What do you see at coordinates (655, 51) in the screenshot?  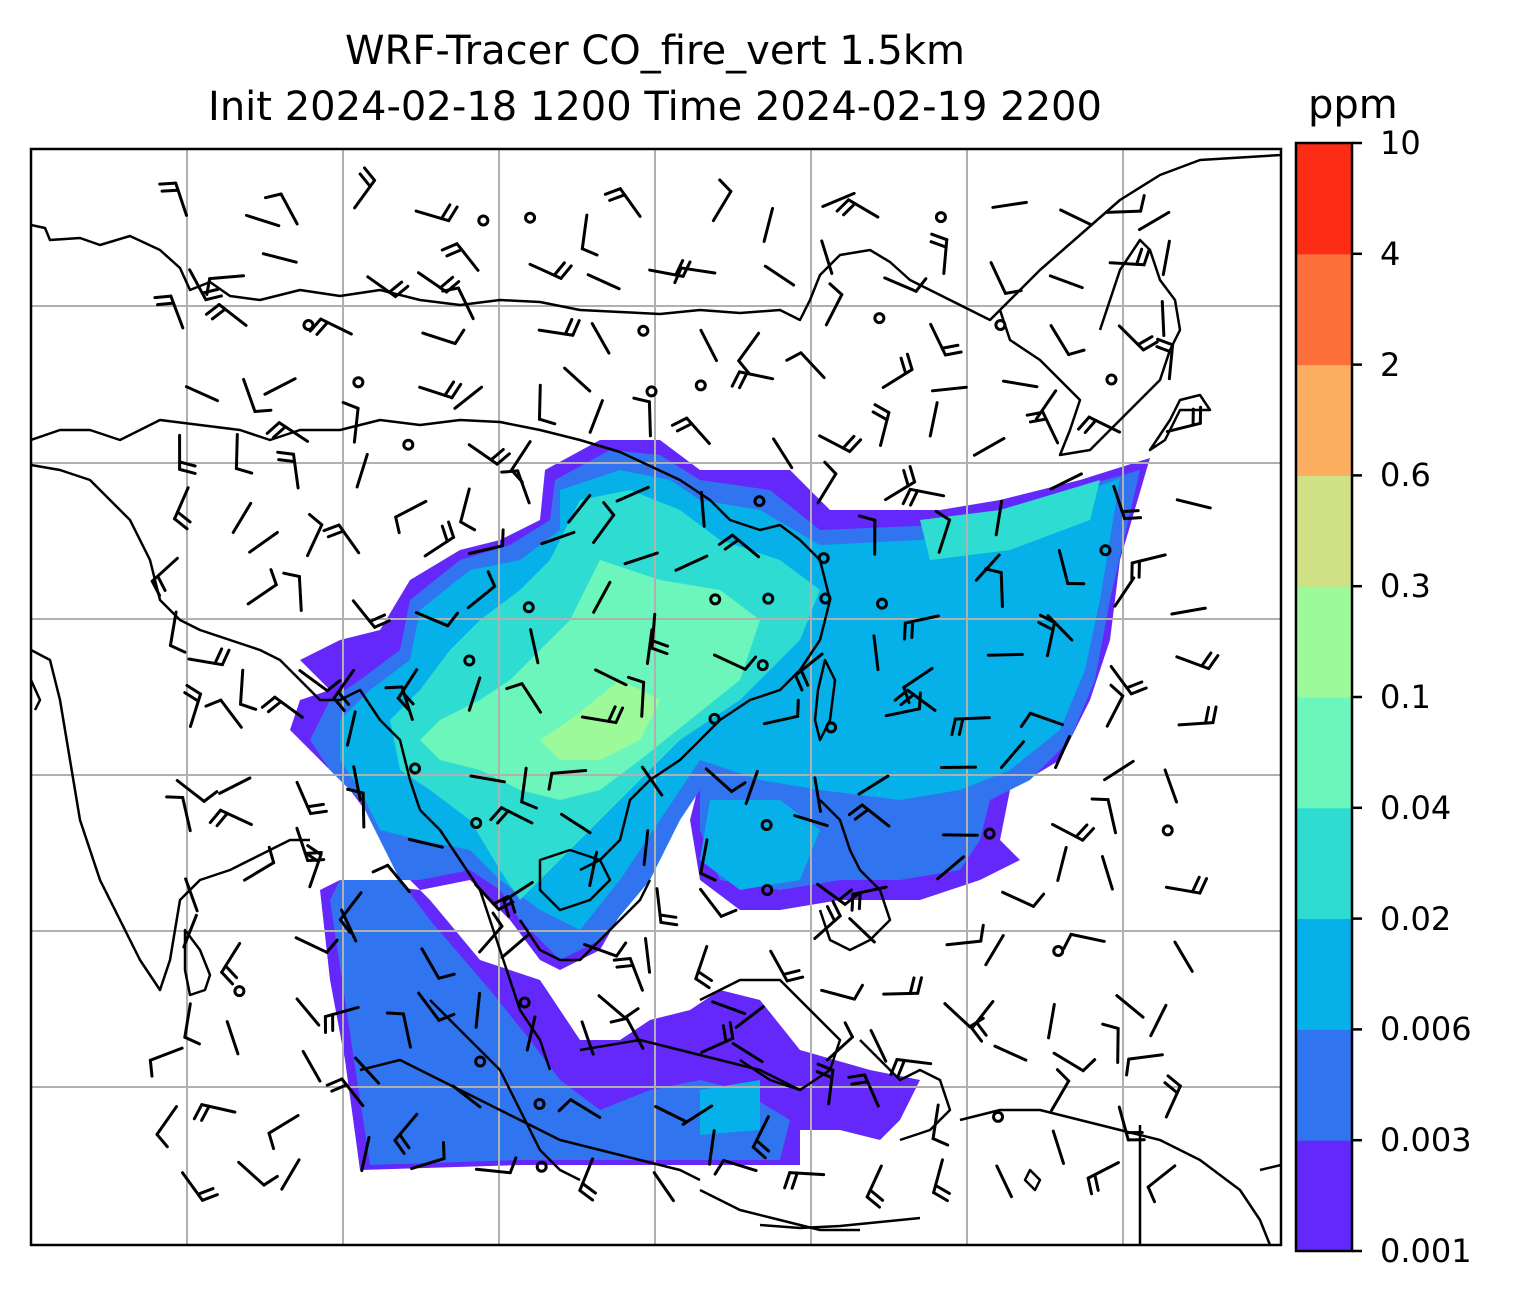 I see `chart-title: WRF-Tracer CO_fire_vert 1.5km` at bounding box center [655, 51].